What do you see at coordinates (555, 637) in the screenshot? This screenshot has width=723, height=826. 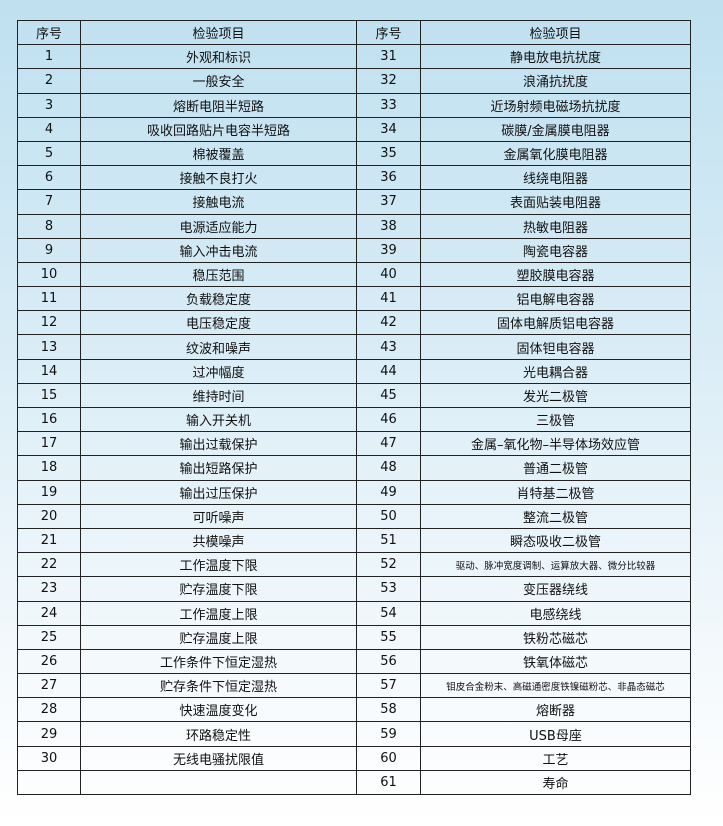 I see `item-name: 铁粉芯磁芯` at bounding box center [555, 637].